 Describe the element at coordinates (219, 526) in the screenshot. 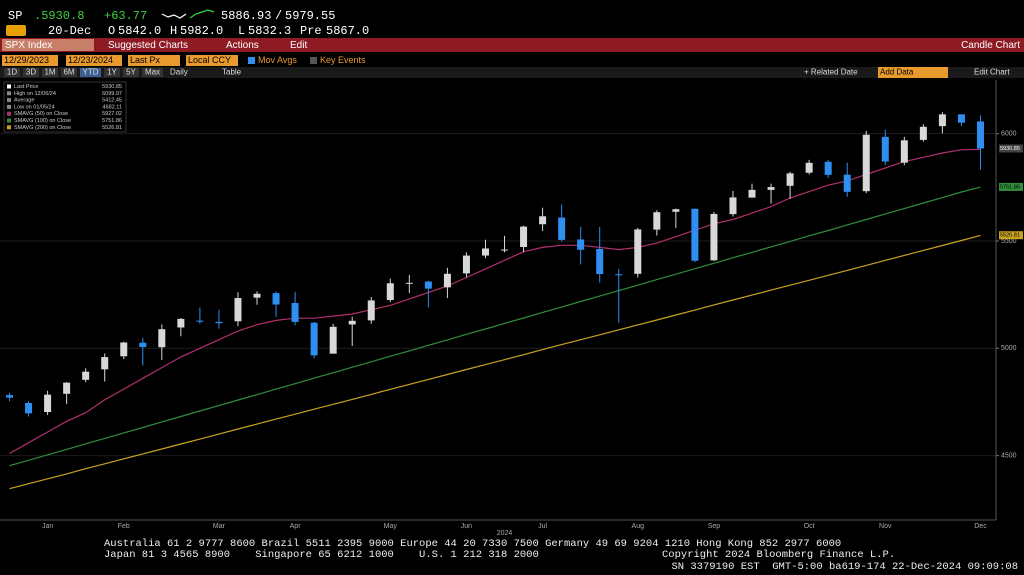

I see `x-tick-label: Mar` at that location.